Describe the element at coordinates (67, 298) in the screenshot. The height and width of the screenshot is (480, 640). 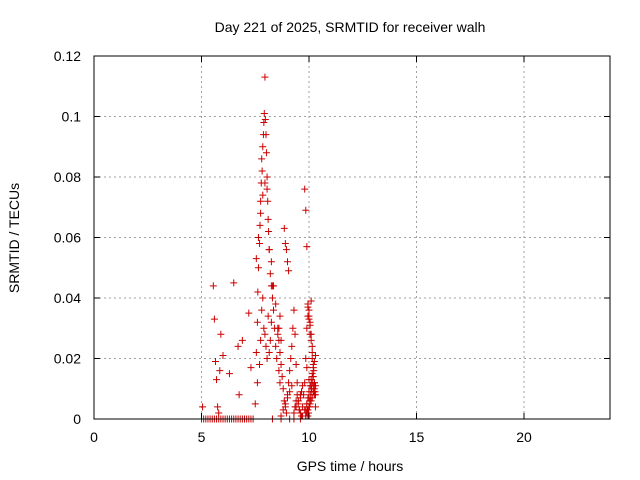
I see `y-tick-label: 0.04` at that location.